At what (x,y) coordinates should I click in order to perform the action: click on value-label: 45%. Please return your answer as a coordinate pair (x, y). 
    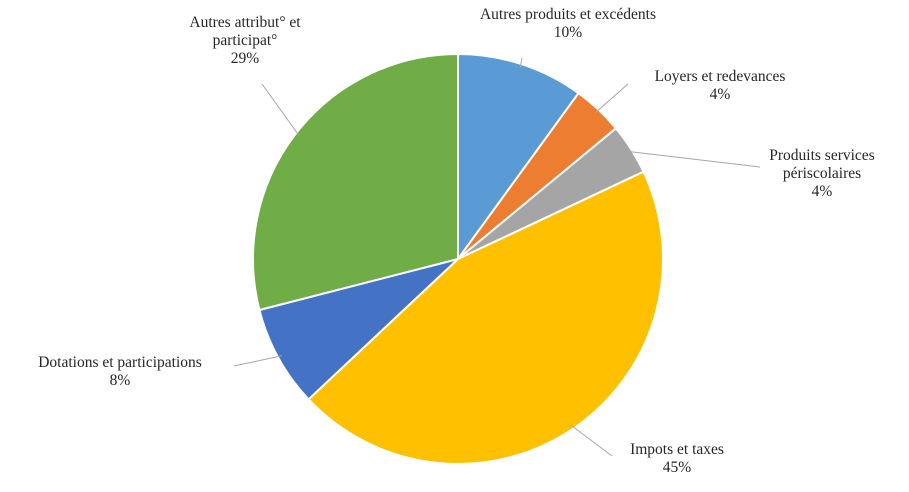
    Looking at the image, I should click on (677, 467).